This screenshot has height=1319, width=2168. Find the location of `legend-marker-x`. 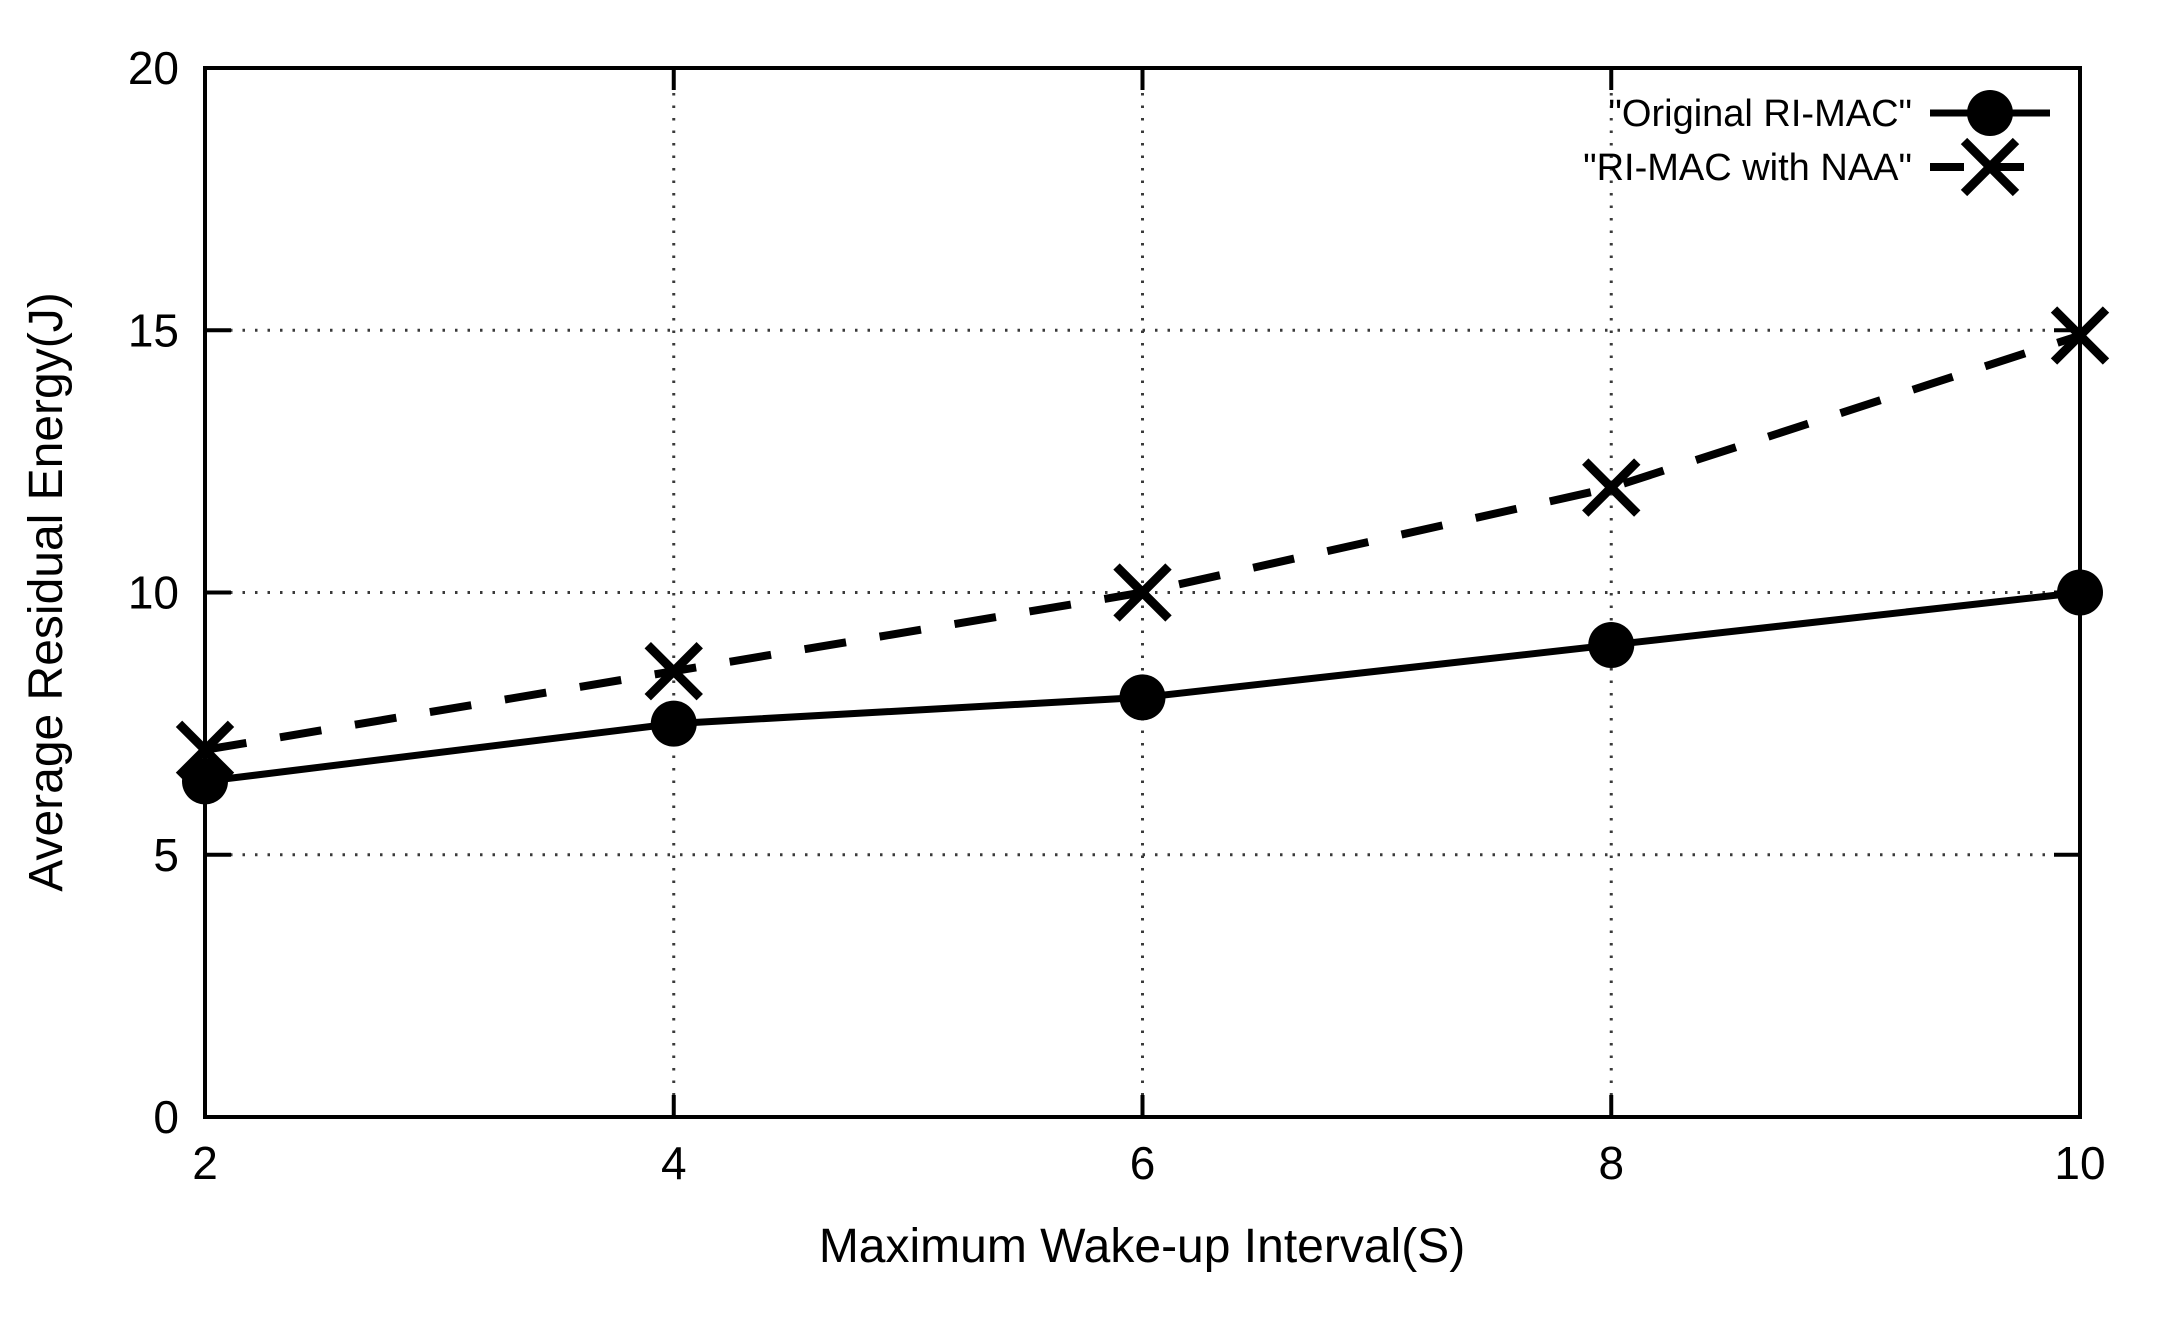

legend-marker-x is located at coordinates (1990, 167).